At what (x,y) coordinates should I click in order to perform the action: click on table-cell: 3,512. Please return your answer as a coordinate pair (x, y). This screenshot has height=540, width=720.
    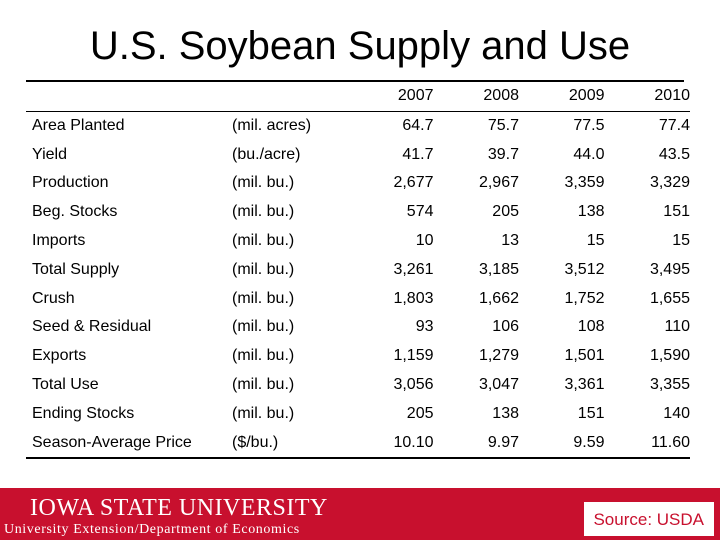
    Looking at the image, I should click on (584, 269).